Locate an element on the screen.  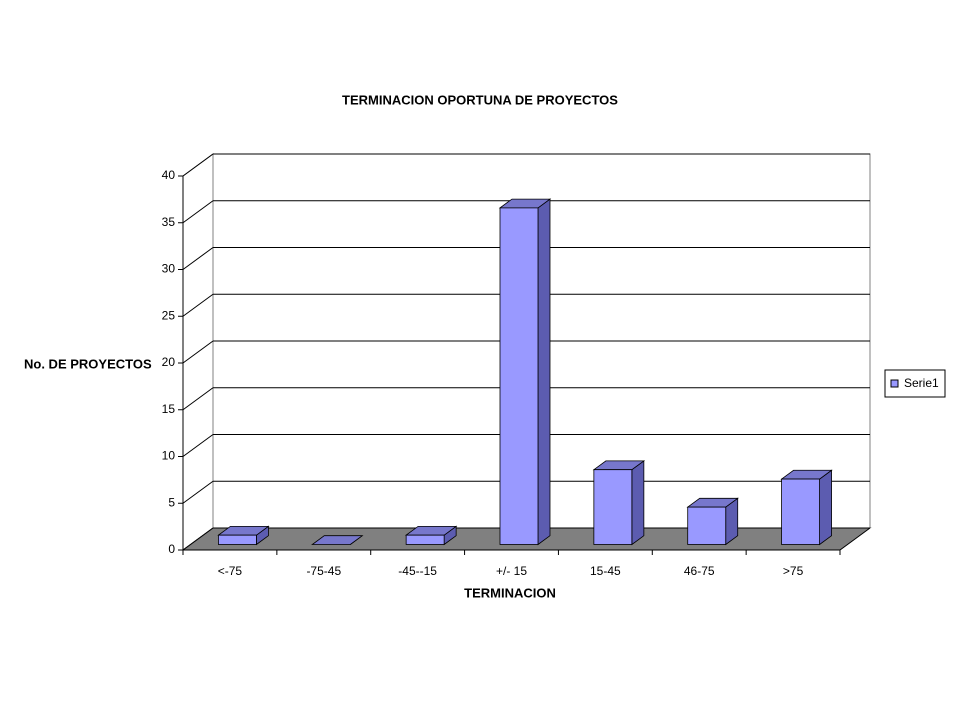
x-tick-label: -45--15 is located at coordinates (417, 571).